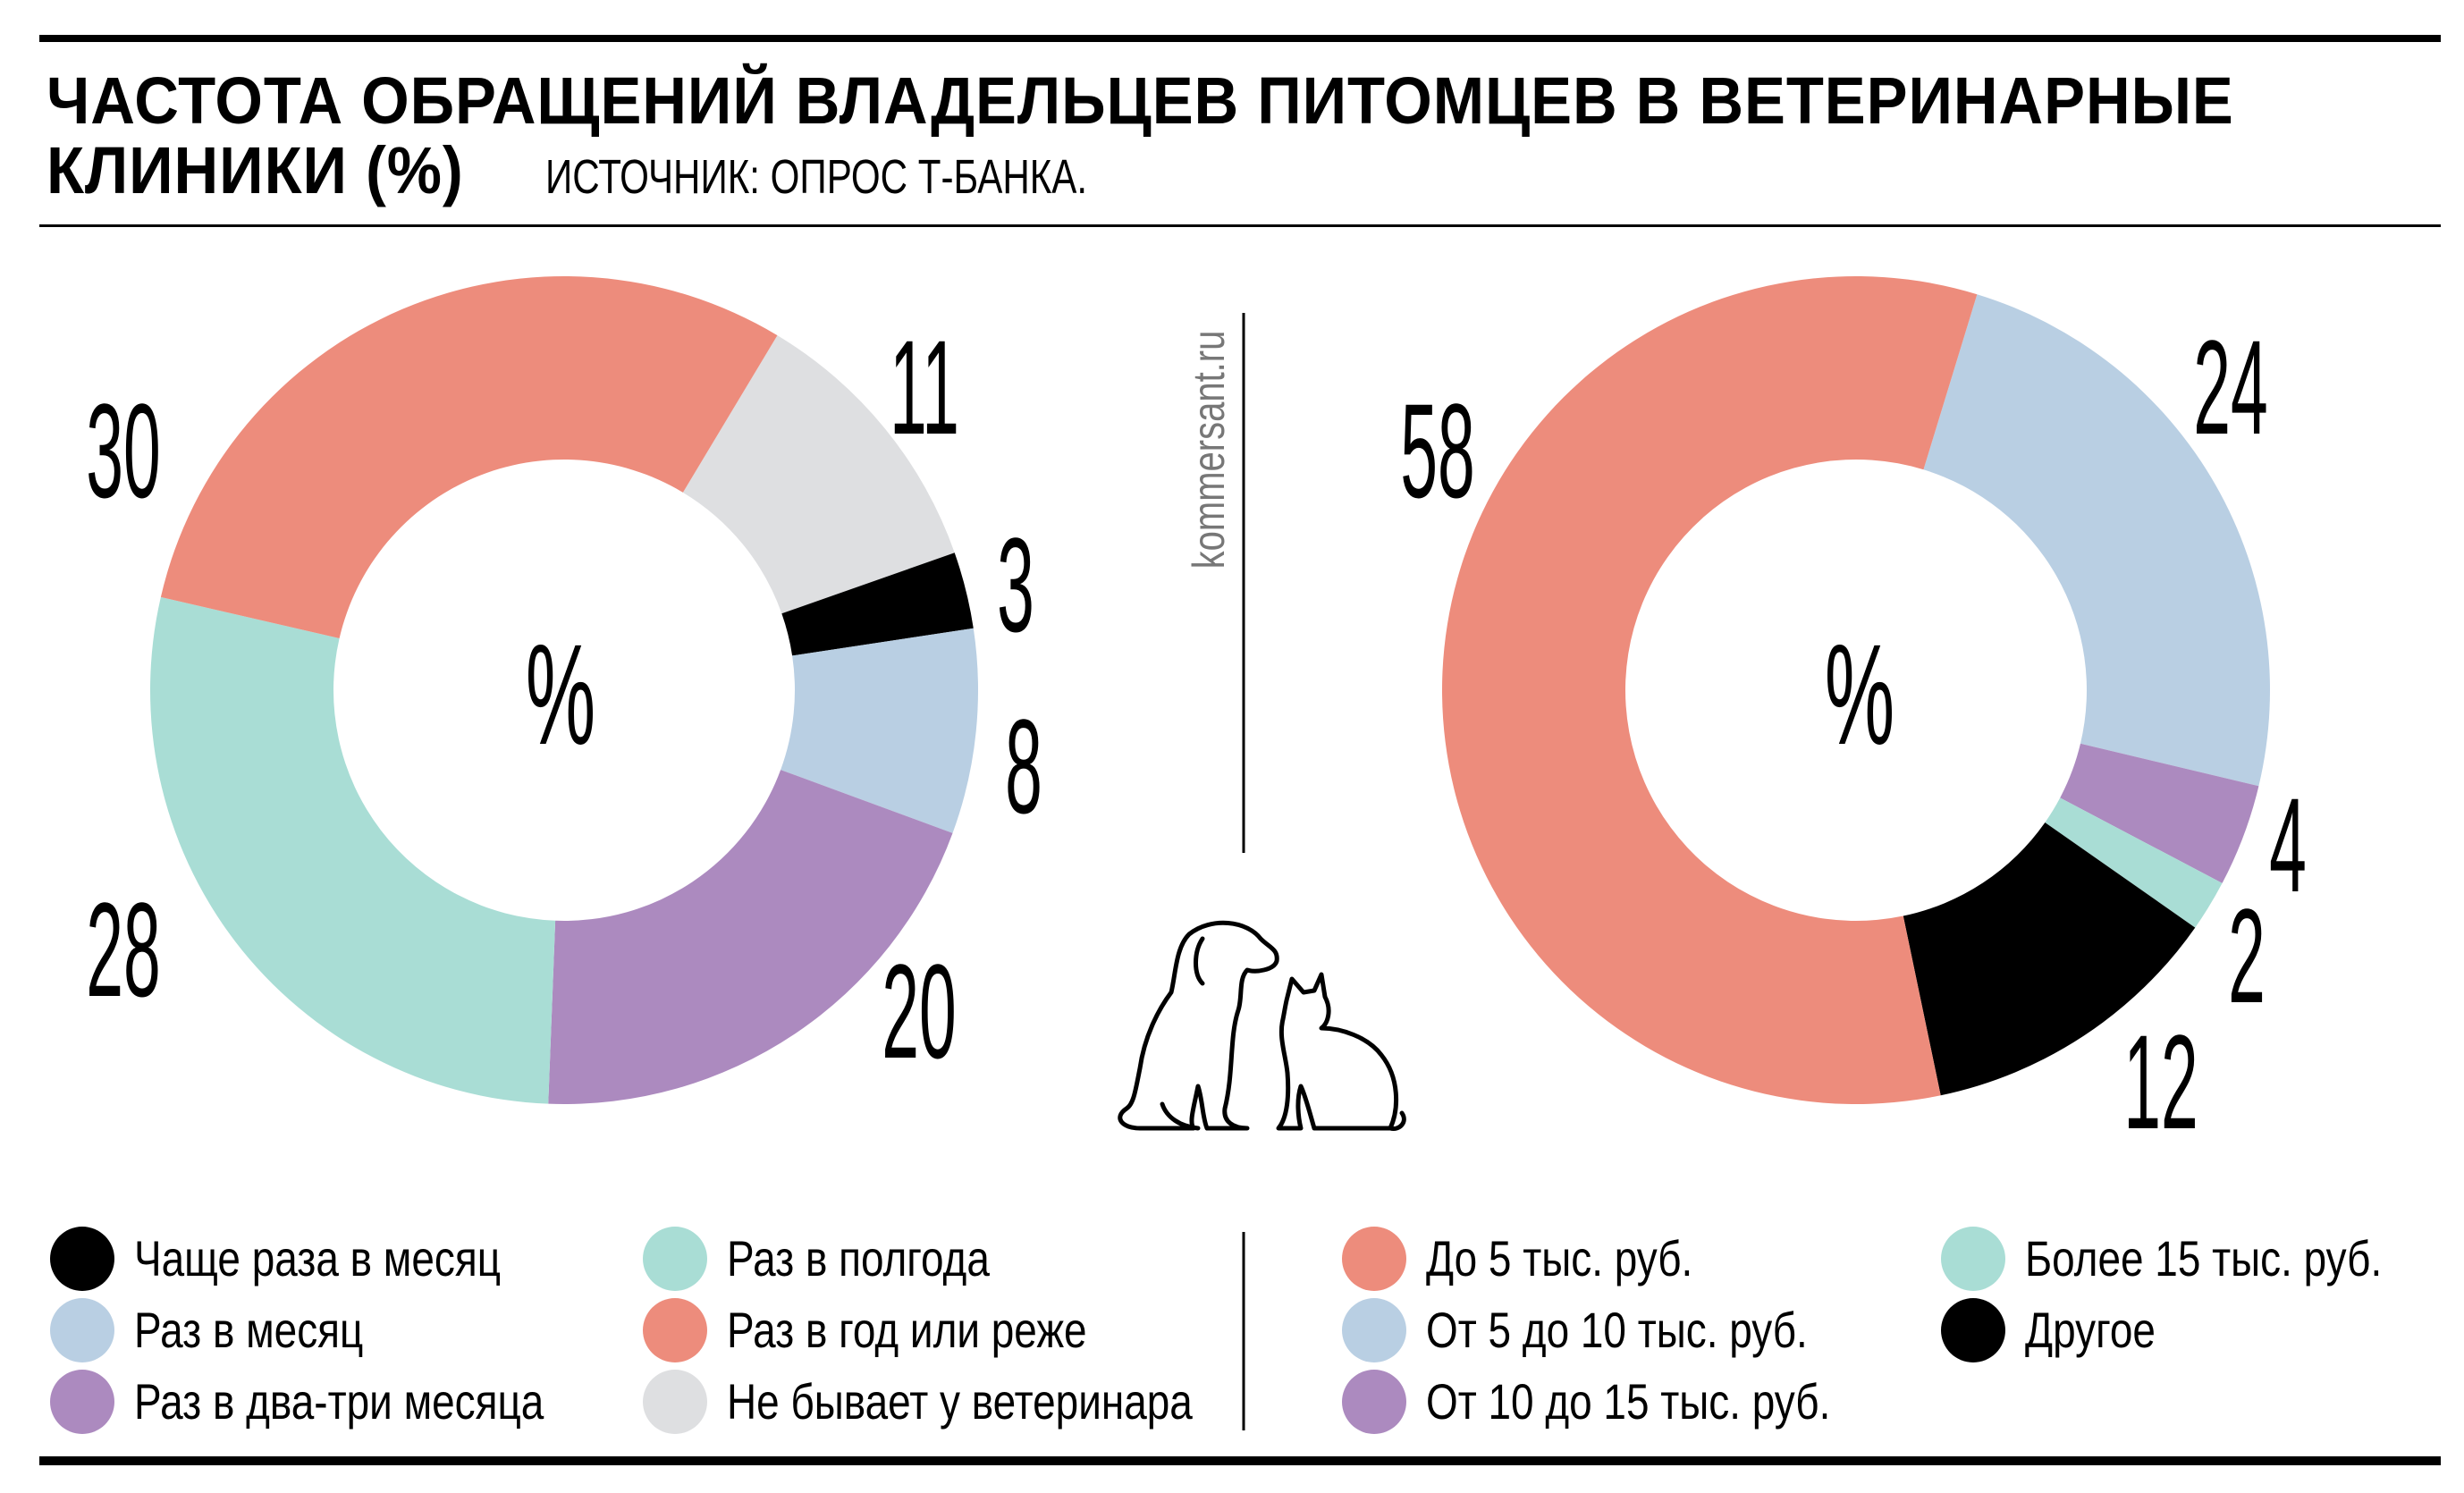  What do you see at coordinates (2230, 387) in the screenshot?
I see `slice-label-24: 24` at bounding box center [2230, 387].